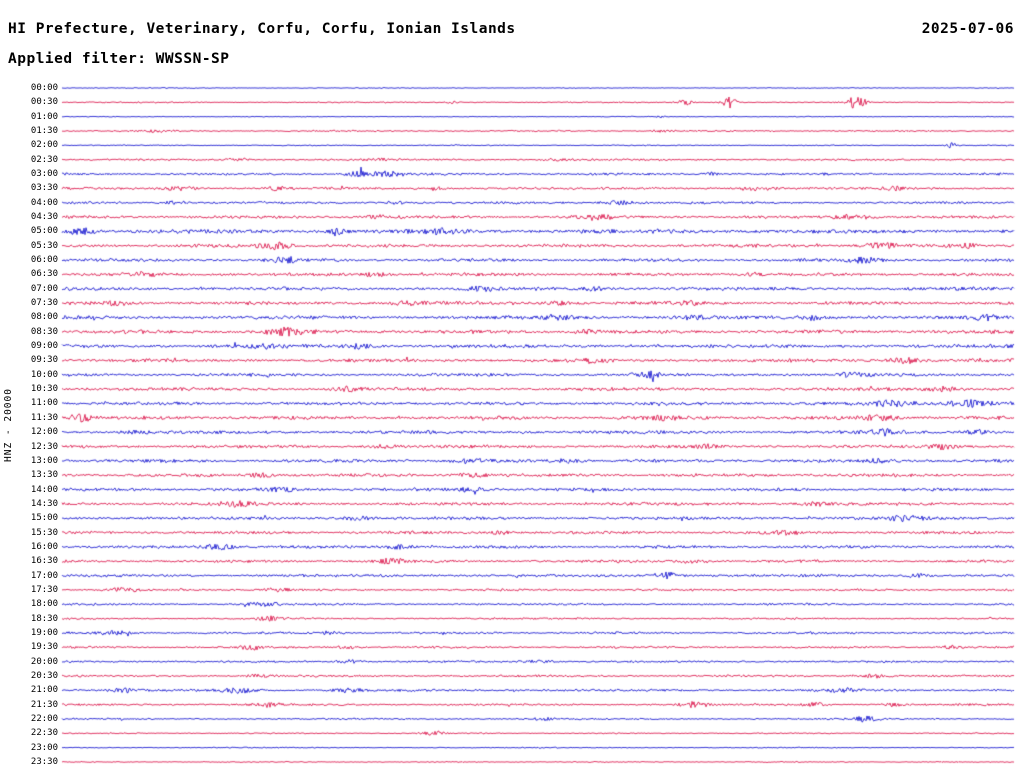 Image resolution: width=1024 pixels, height=780 pixels. I want to click on time-label: 16:30, so click(44, 561).